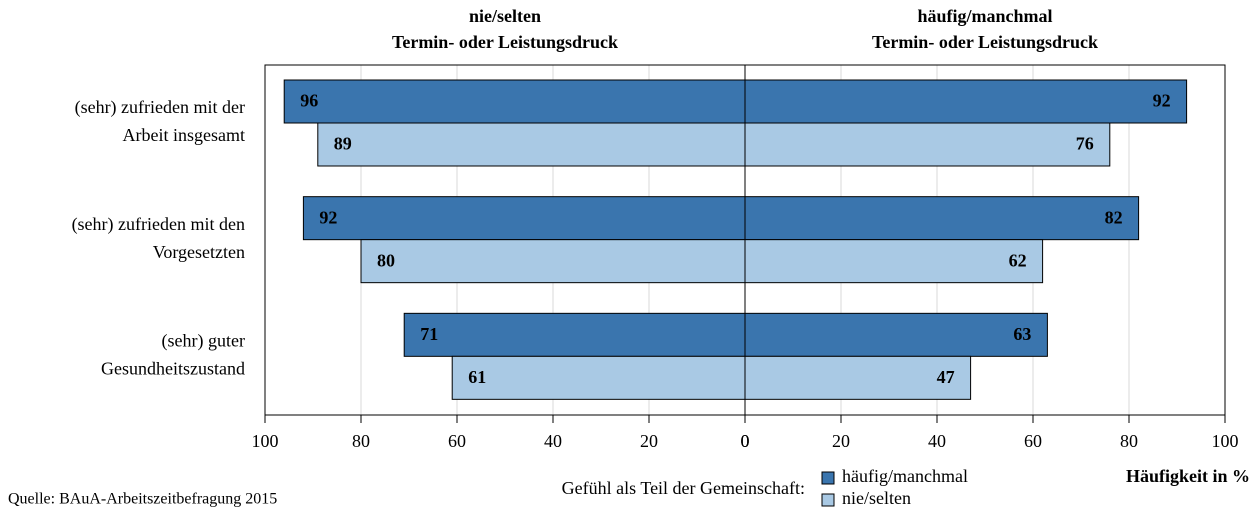 The image size is (1253, 513). I want to click on value-label: 82, so click(1114, 217).